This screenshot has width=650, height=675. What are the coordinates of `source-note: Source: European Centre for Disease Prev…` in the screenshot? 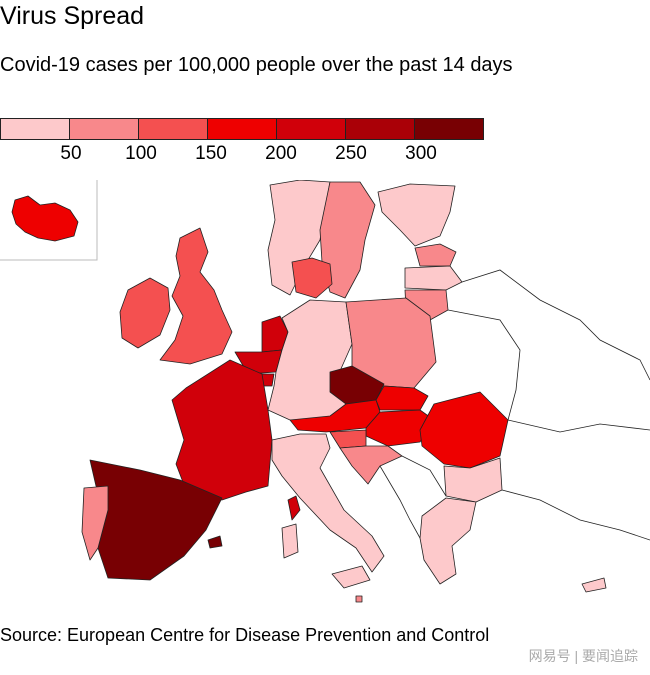 It's located at (245, 635).